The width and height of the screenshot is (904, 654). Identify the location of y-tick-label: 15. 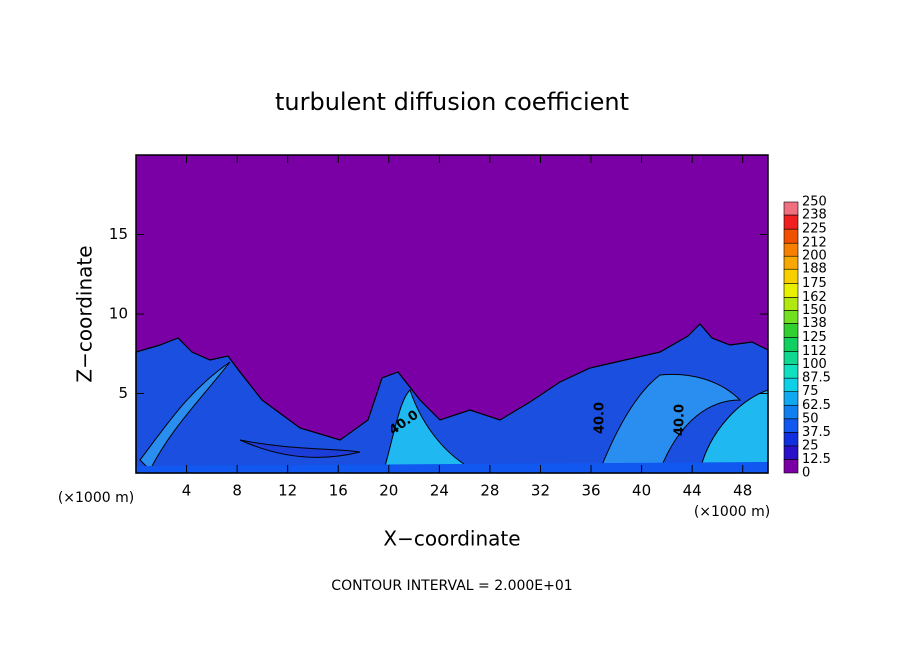
(118, 234).